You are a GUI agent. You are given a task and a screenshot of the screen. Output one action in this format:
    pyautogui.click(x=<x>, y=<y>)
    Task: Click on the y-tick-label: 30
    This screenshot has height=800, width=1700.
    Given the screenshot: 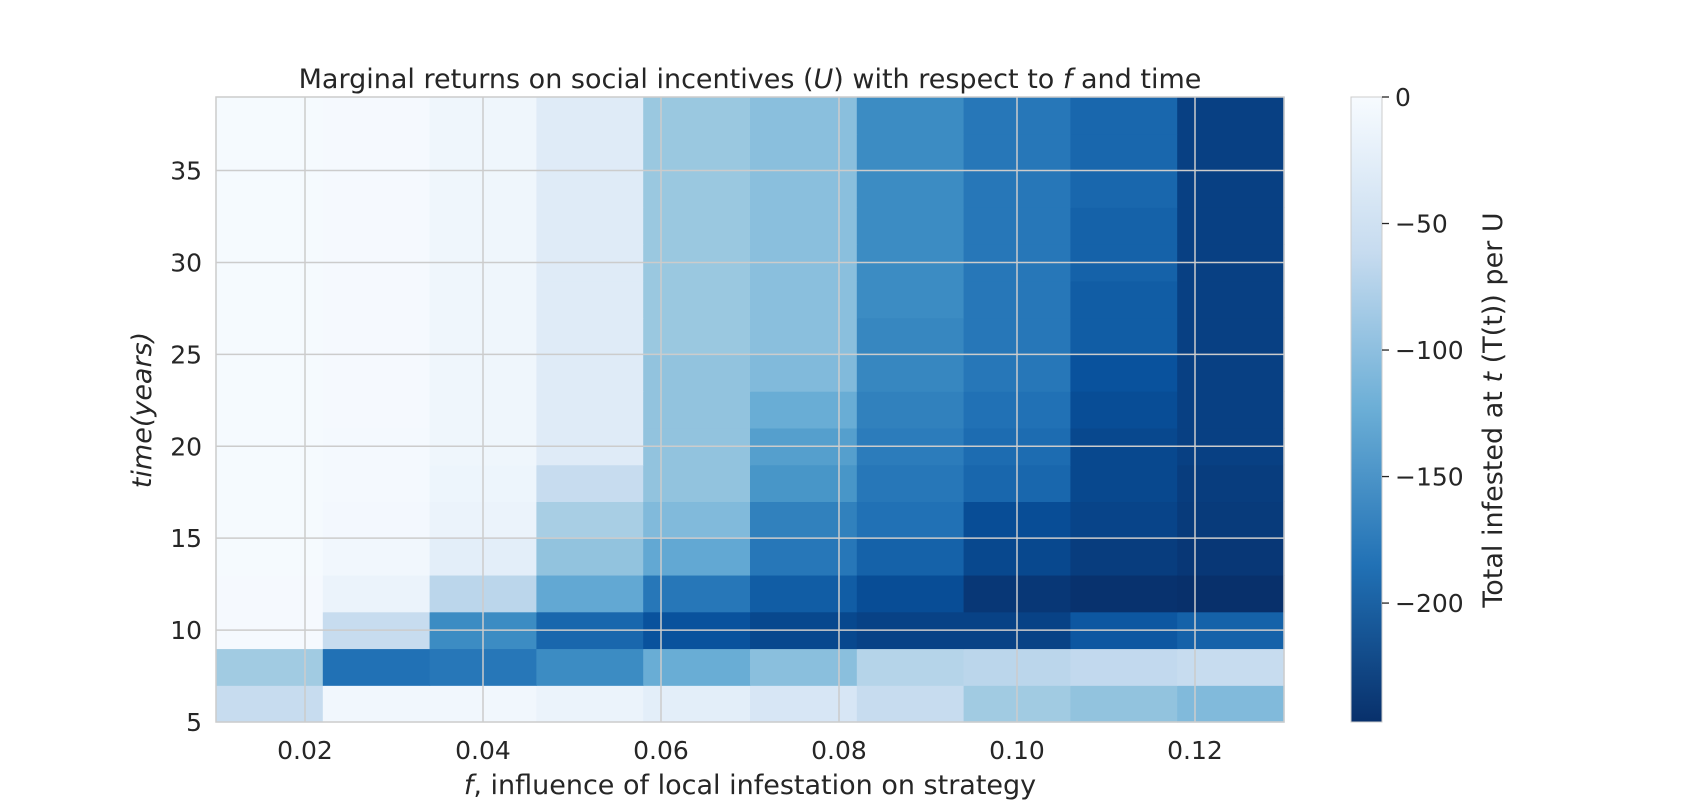 What is the action you would take?
    pyautogui.click(x=186, y=262)
    